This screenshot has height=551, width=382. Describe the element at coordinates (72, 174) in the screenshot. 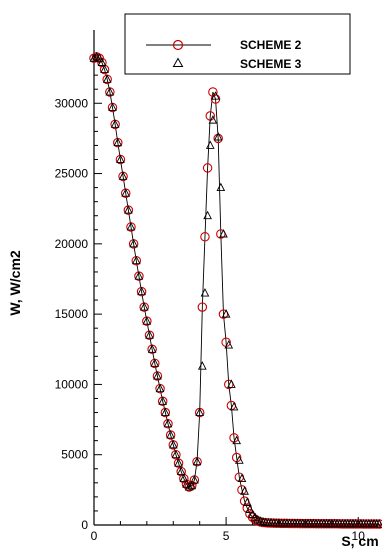

I see `y-tick-label: 25000` at that location.